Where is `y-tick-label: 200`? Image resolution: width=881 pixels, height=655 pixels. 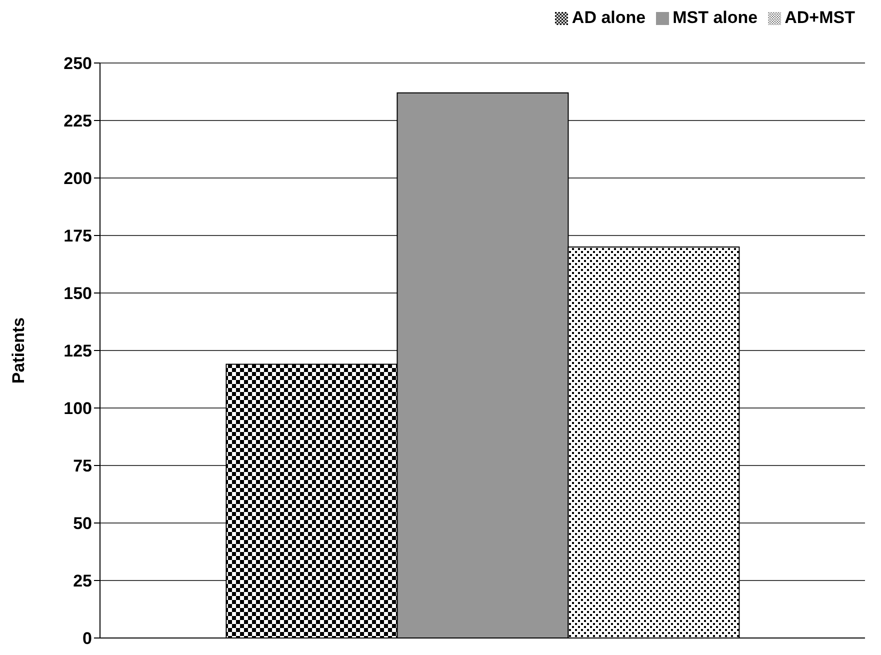
y-tick-label: 200 is located at coordinates (78, 178).